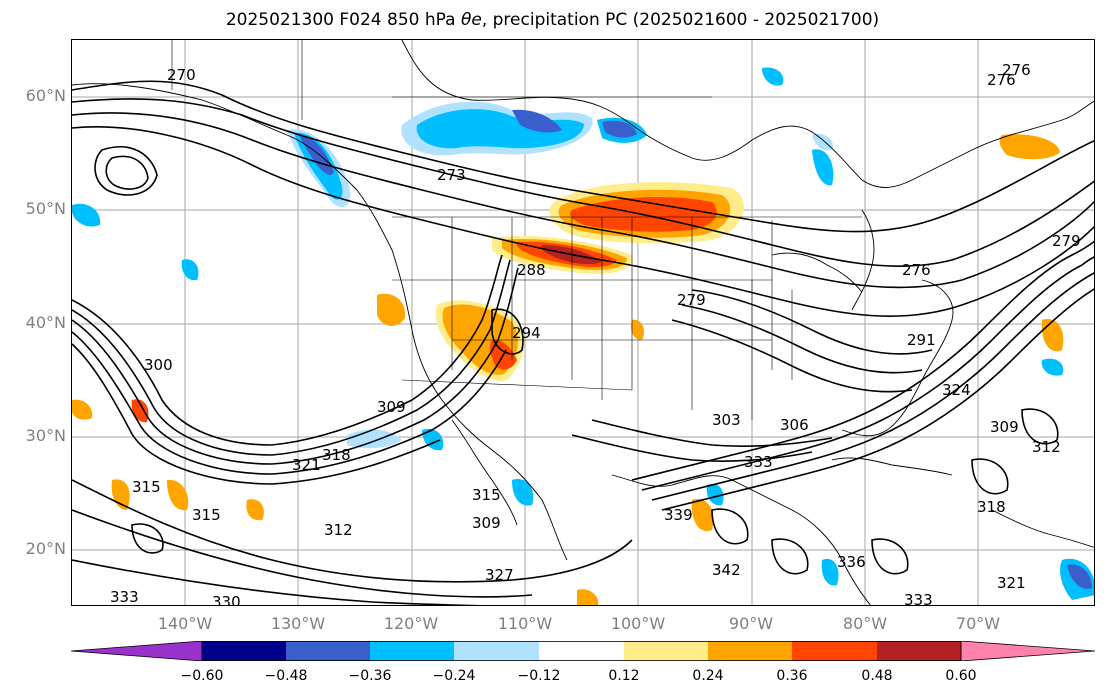 Image resolution: width=1105 pixels, height=700 pixels. Describe the element at coordinates (202, 676) in the screenshot. I see `colorbar-tick: −0.60` at that location.